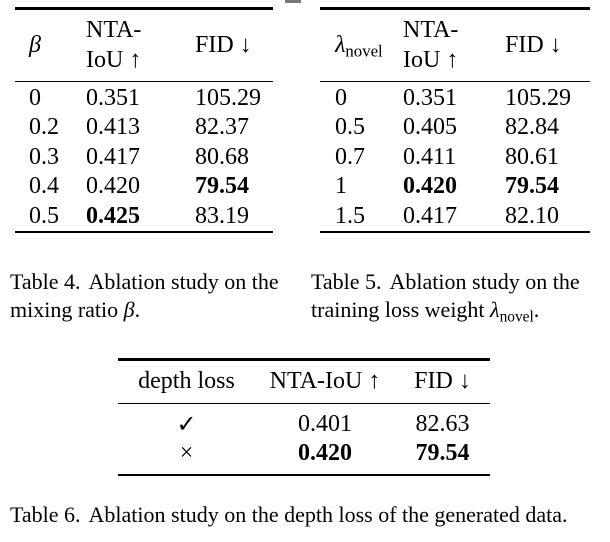 The width and height of the screenshot is (610, 542). Describe the element at coordinates (425, 311) in the screenshot. I see `table5-caption-line2: training loss weight λnovel.` at that location.